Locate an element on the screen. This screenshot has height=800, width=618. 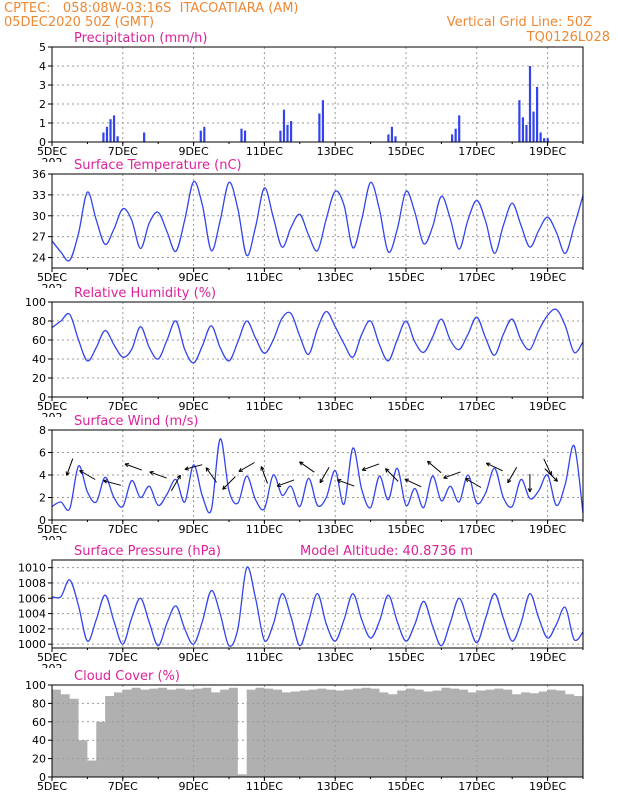
y-tick-label: 1010 is located at coordinates (32, 568).